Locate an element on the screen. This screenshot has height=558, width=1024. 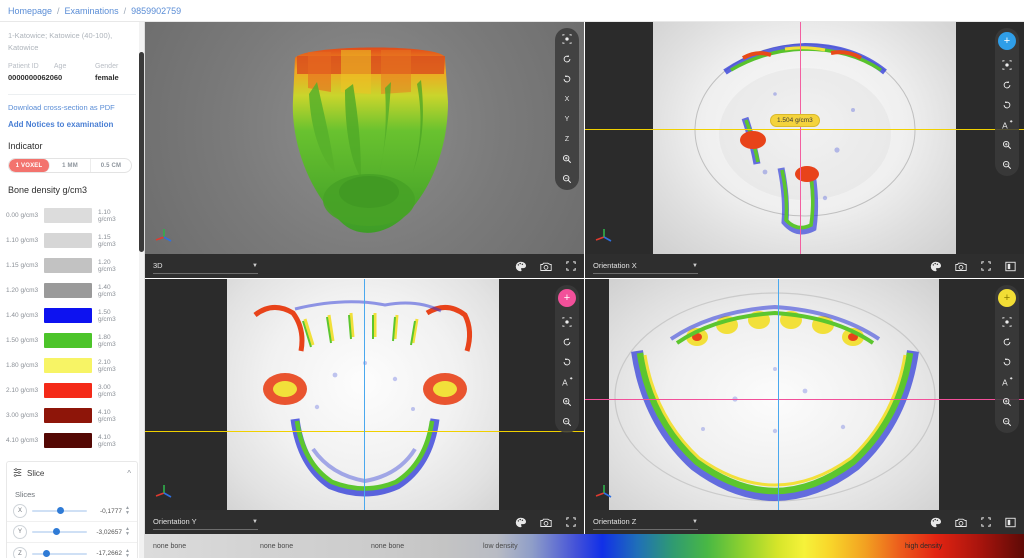
axis-x-icon: X is located at coordinates (567, 99).